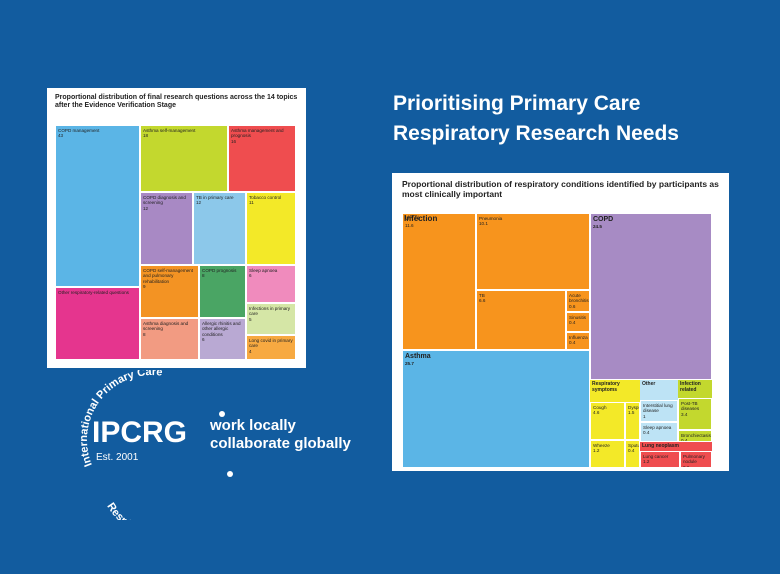  Describe the element at coordinates (649, 384) in the screenshot. I see `group-label: Other` at that location.